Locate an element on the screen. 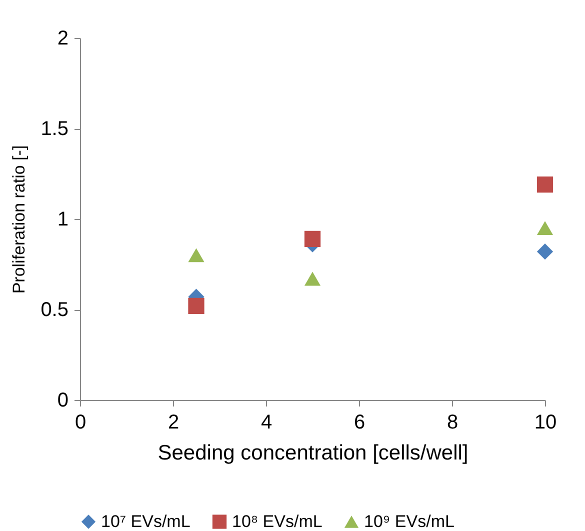  y-tick-label: 0.5 is located at coordinates (54, 310).